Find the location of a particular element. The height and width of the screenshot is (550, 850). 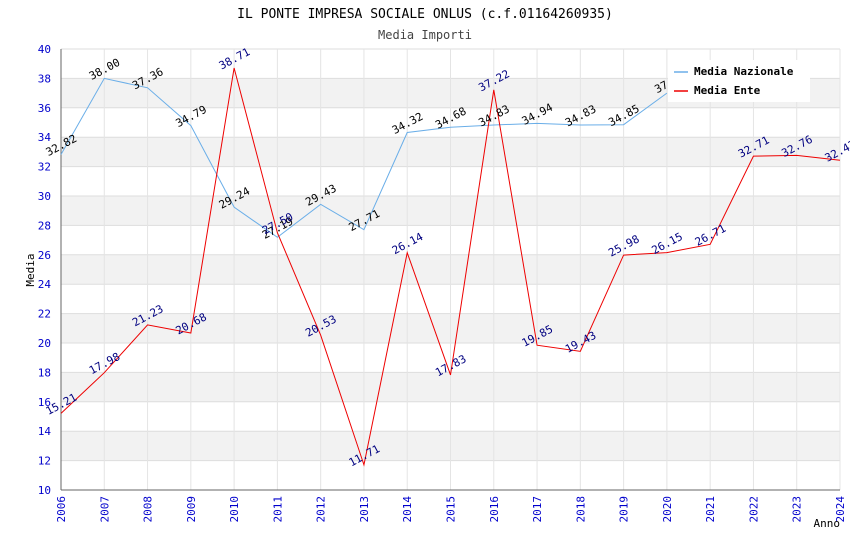

legend-box is located at coordinates (739, 81).